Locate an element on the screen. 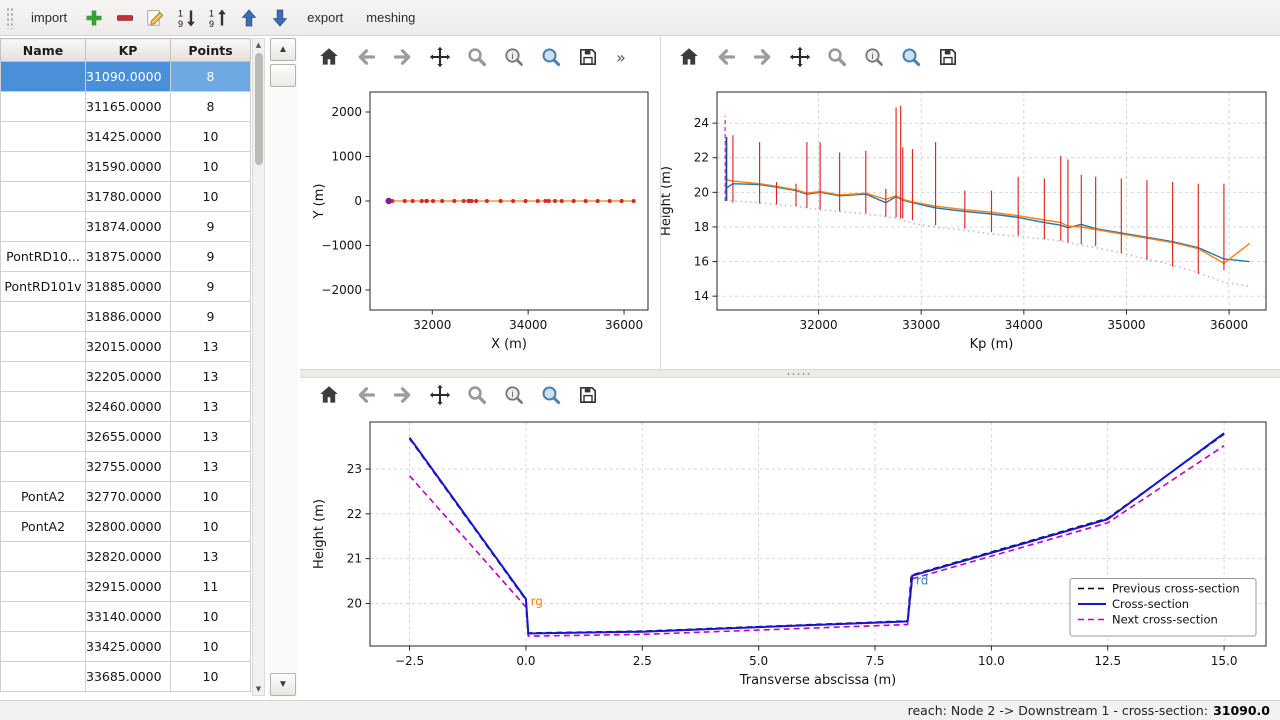 Image resolution: width=1280 pixels, height=720 pixels. remove-cross-section-button is located at coordinates (125, 18).